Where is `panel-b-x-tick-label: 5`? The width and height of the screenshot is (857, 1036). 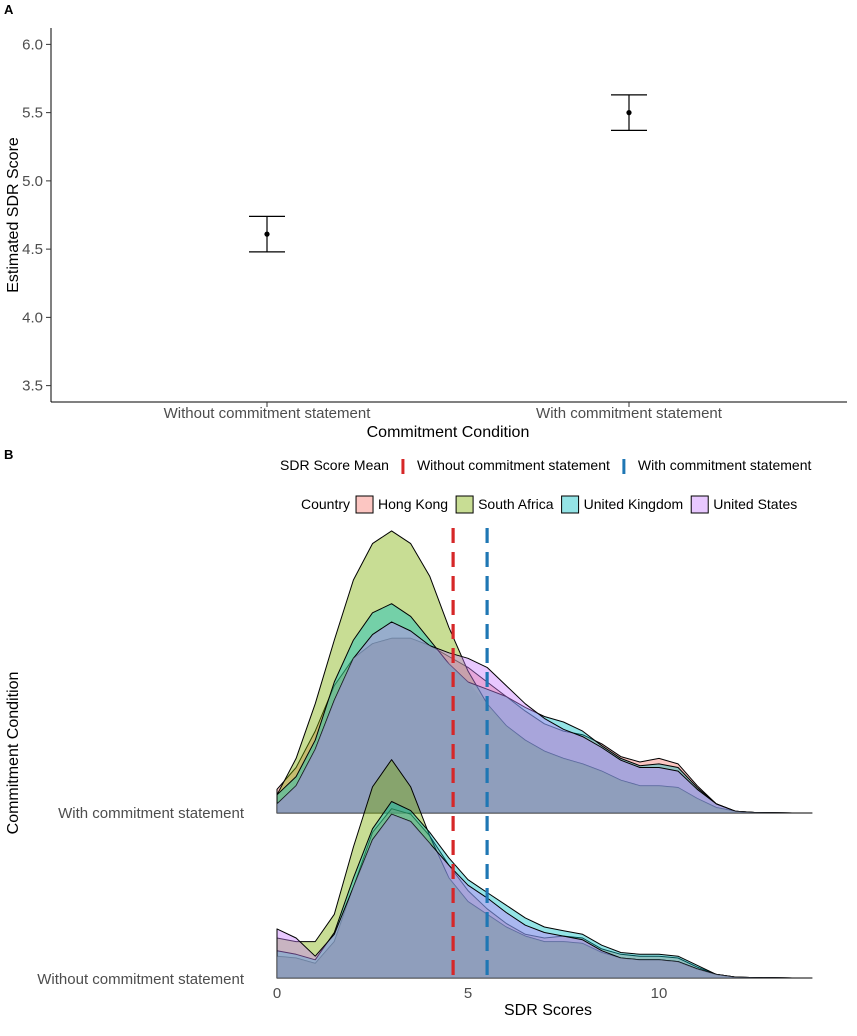 panel-b-x-tick-label: 5 is located at coordinates (468, 993).